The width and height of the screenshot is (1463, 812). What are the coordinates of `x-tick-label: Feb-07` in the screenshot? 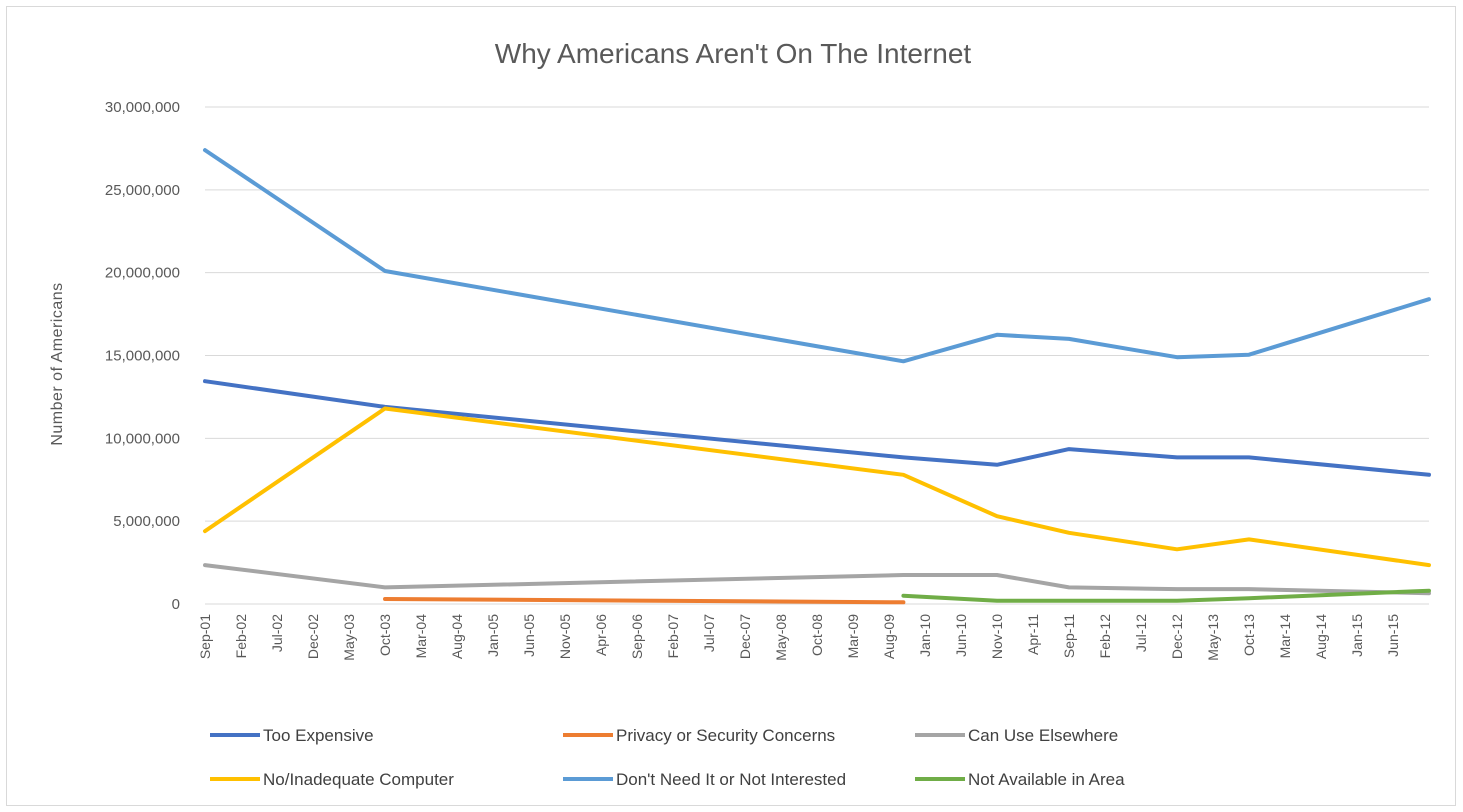 It's located at (673, 636).